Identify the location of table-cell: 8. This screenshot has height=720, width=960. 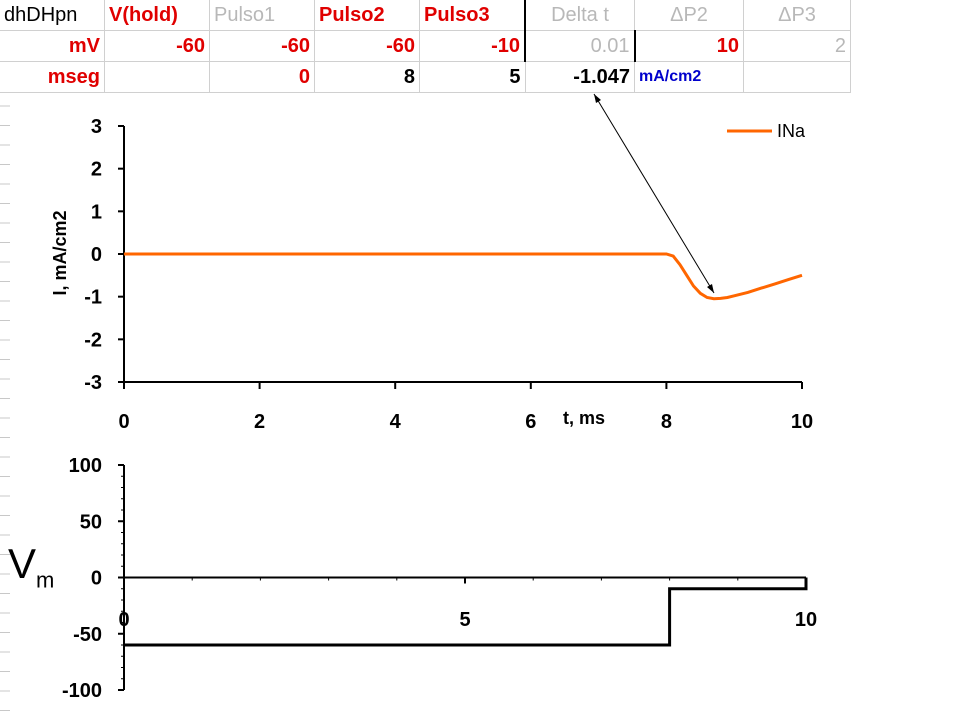
(367, 77).